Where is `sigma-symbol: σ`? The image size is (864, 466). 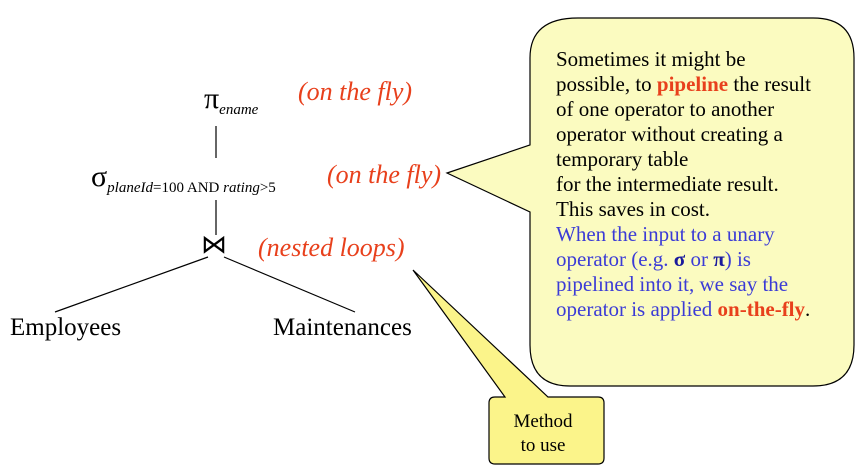 sigma-symbol: σ is located at coordinates (679, 259).